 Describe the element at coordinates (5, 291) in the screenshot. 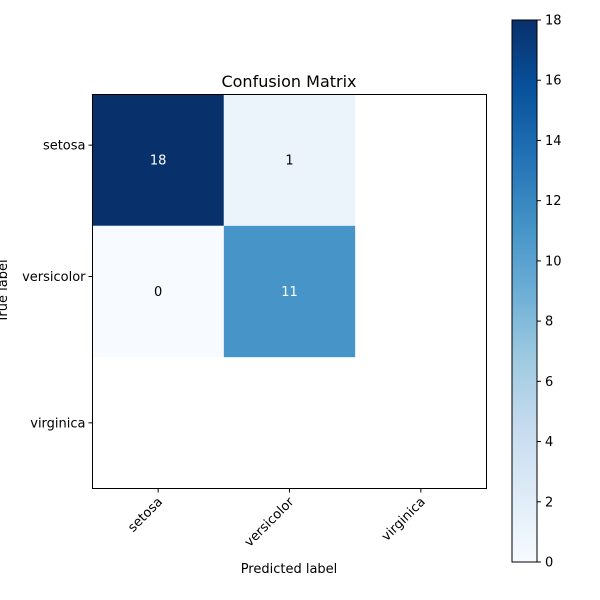

I see `y-axis-label: True label` at that location.